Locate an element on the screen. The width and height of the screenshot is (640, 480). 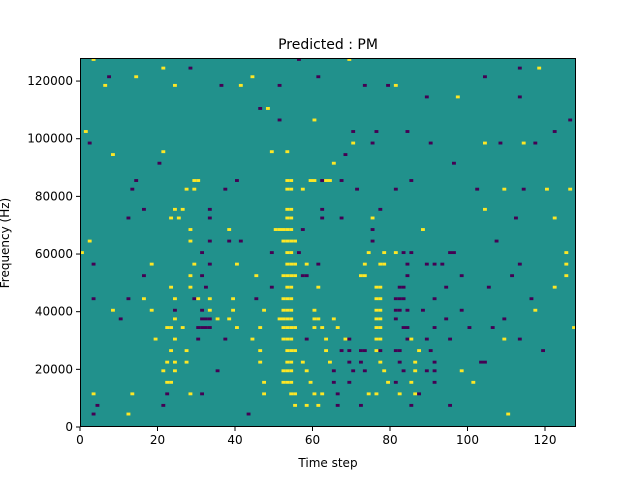
x-tick-label: 100 is located at coordinates (467, 440).